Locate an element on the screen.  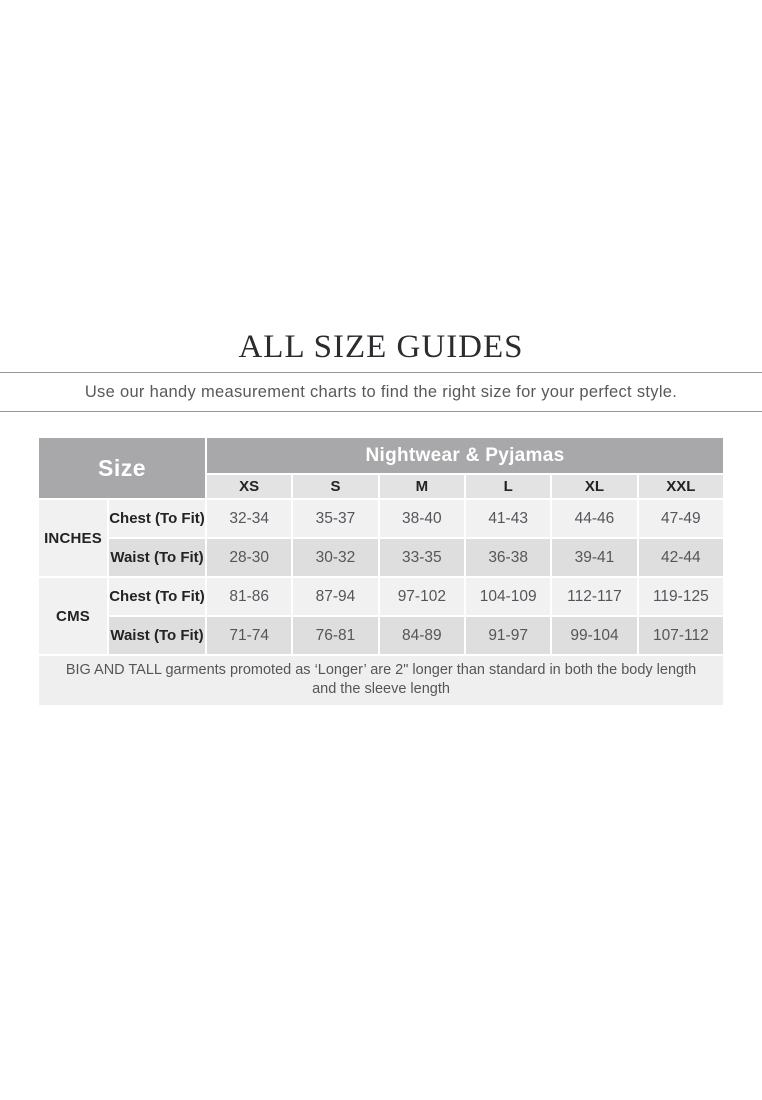
value-cell: 104-109 is located at coordinates (508, 596).